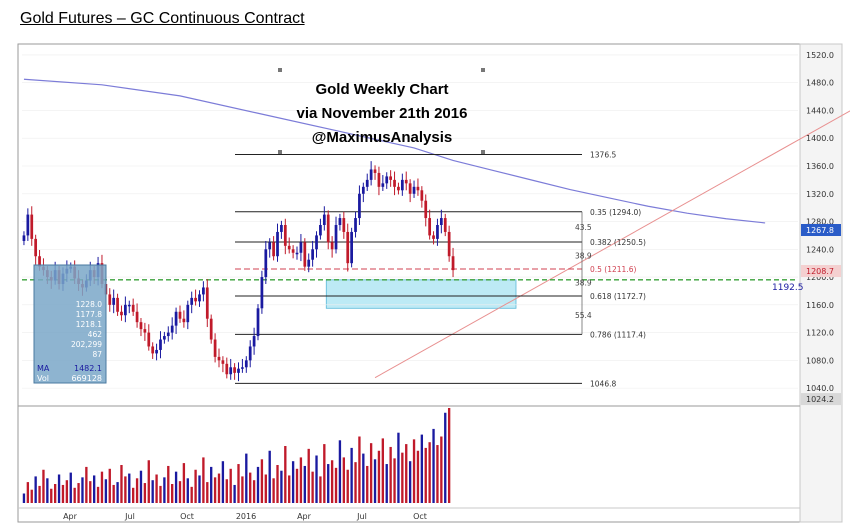  I want to click on price-axis-panel, so click(821, 283).